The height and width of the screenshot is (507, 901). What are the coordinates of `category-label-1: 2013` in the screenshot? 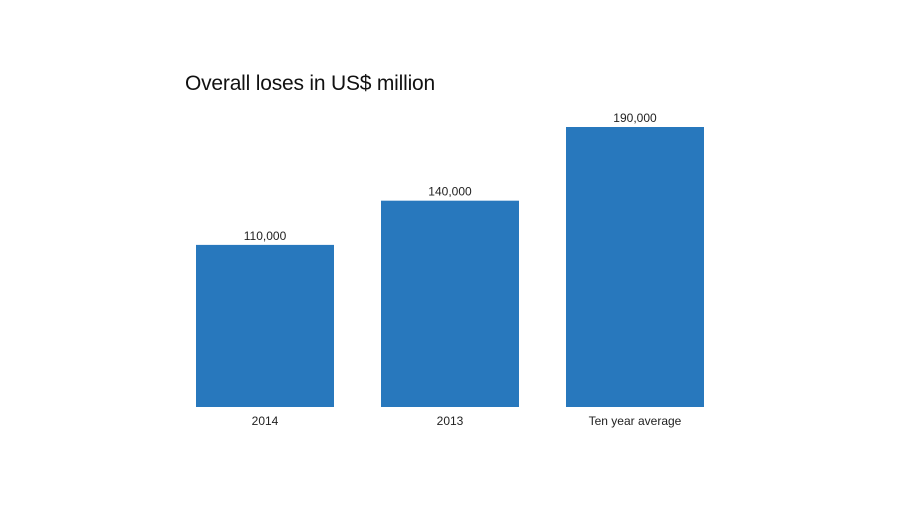 It's located at (450, 421).